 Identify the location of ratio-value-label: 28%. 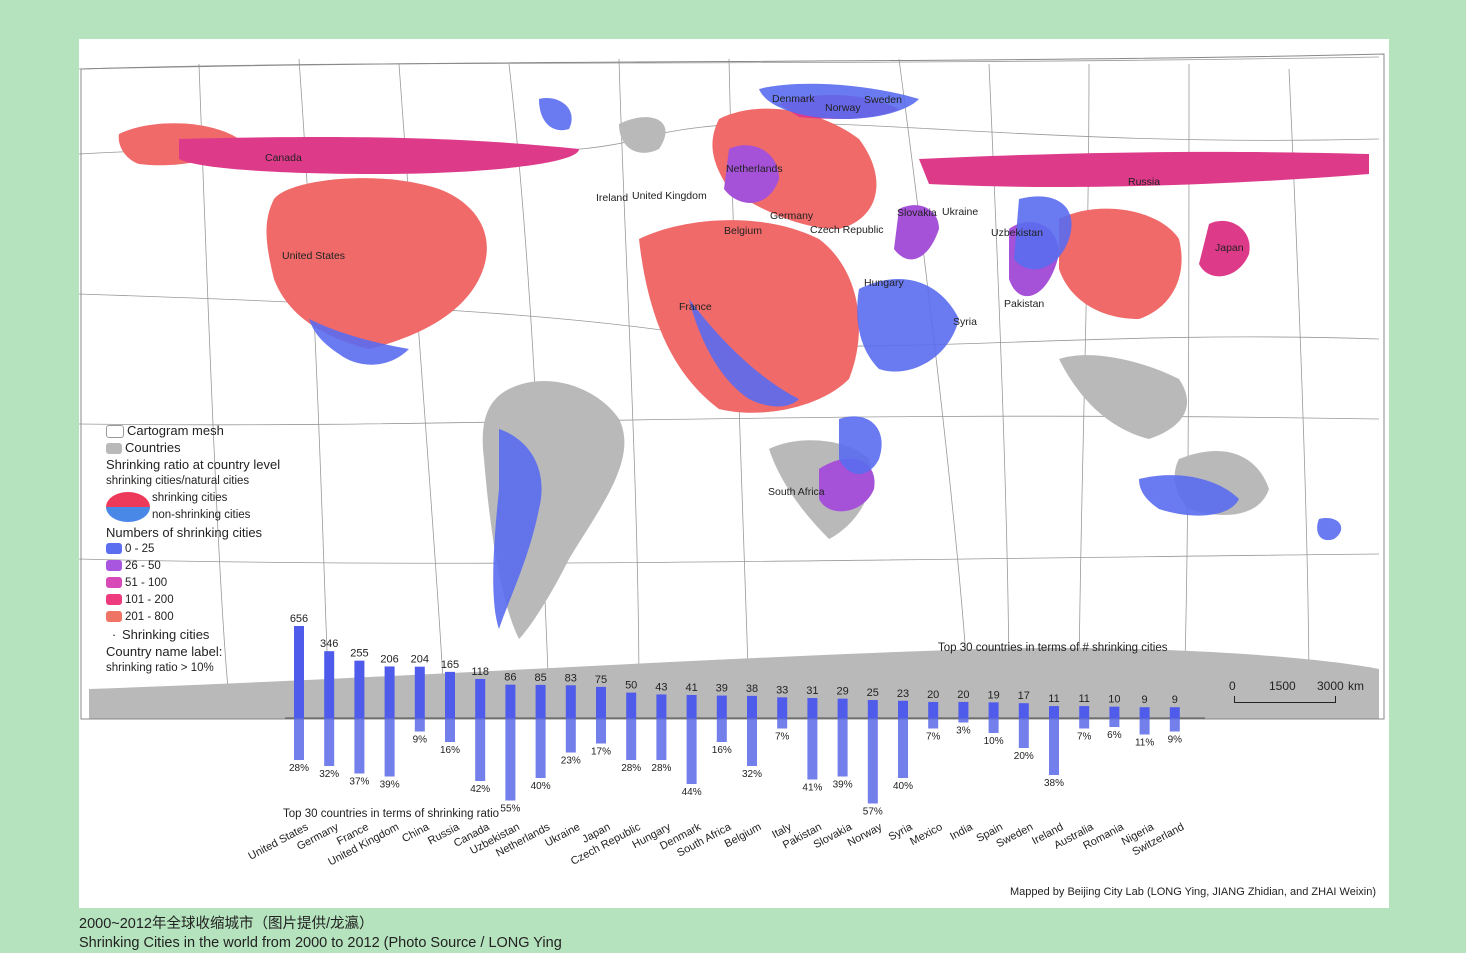
(631, 768).